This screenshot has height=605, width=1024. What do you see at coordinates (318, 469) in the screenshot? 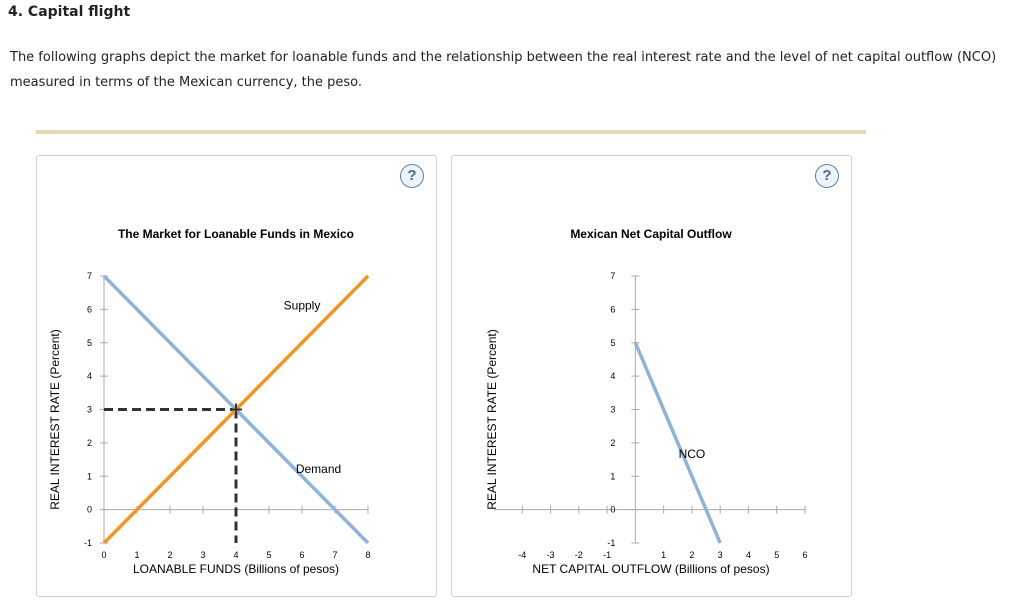
I see `lf-demand-label: Demand` at bounding box center [318, 469].